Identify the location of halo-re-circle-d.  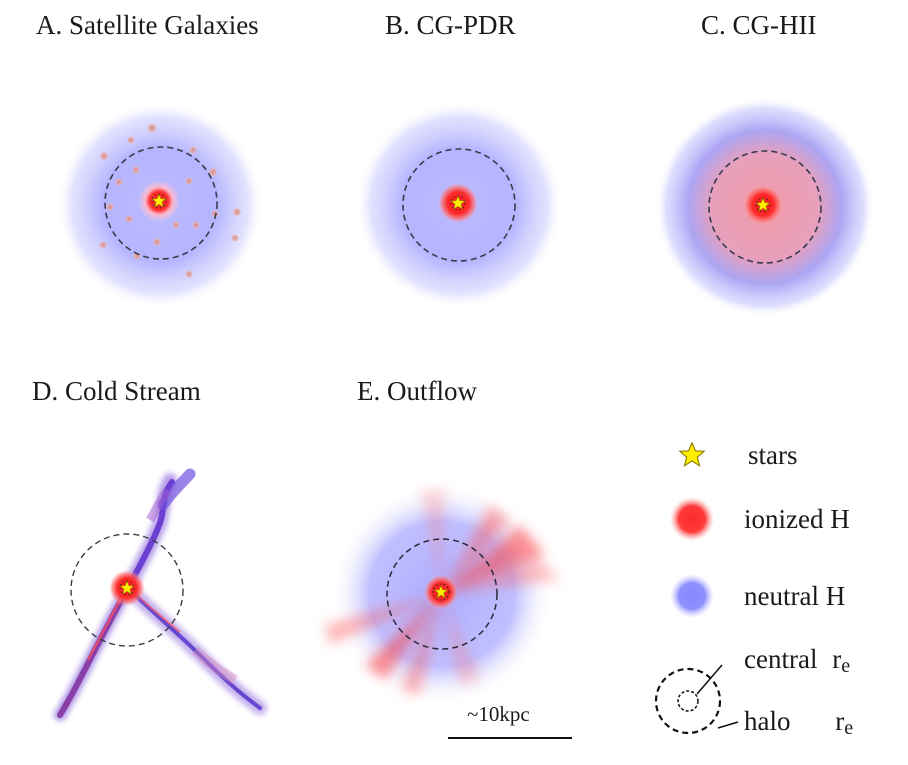
(127, 590).